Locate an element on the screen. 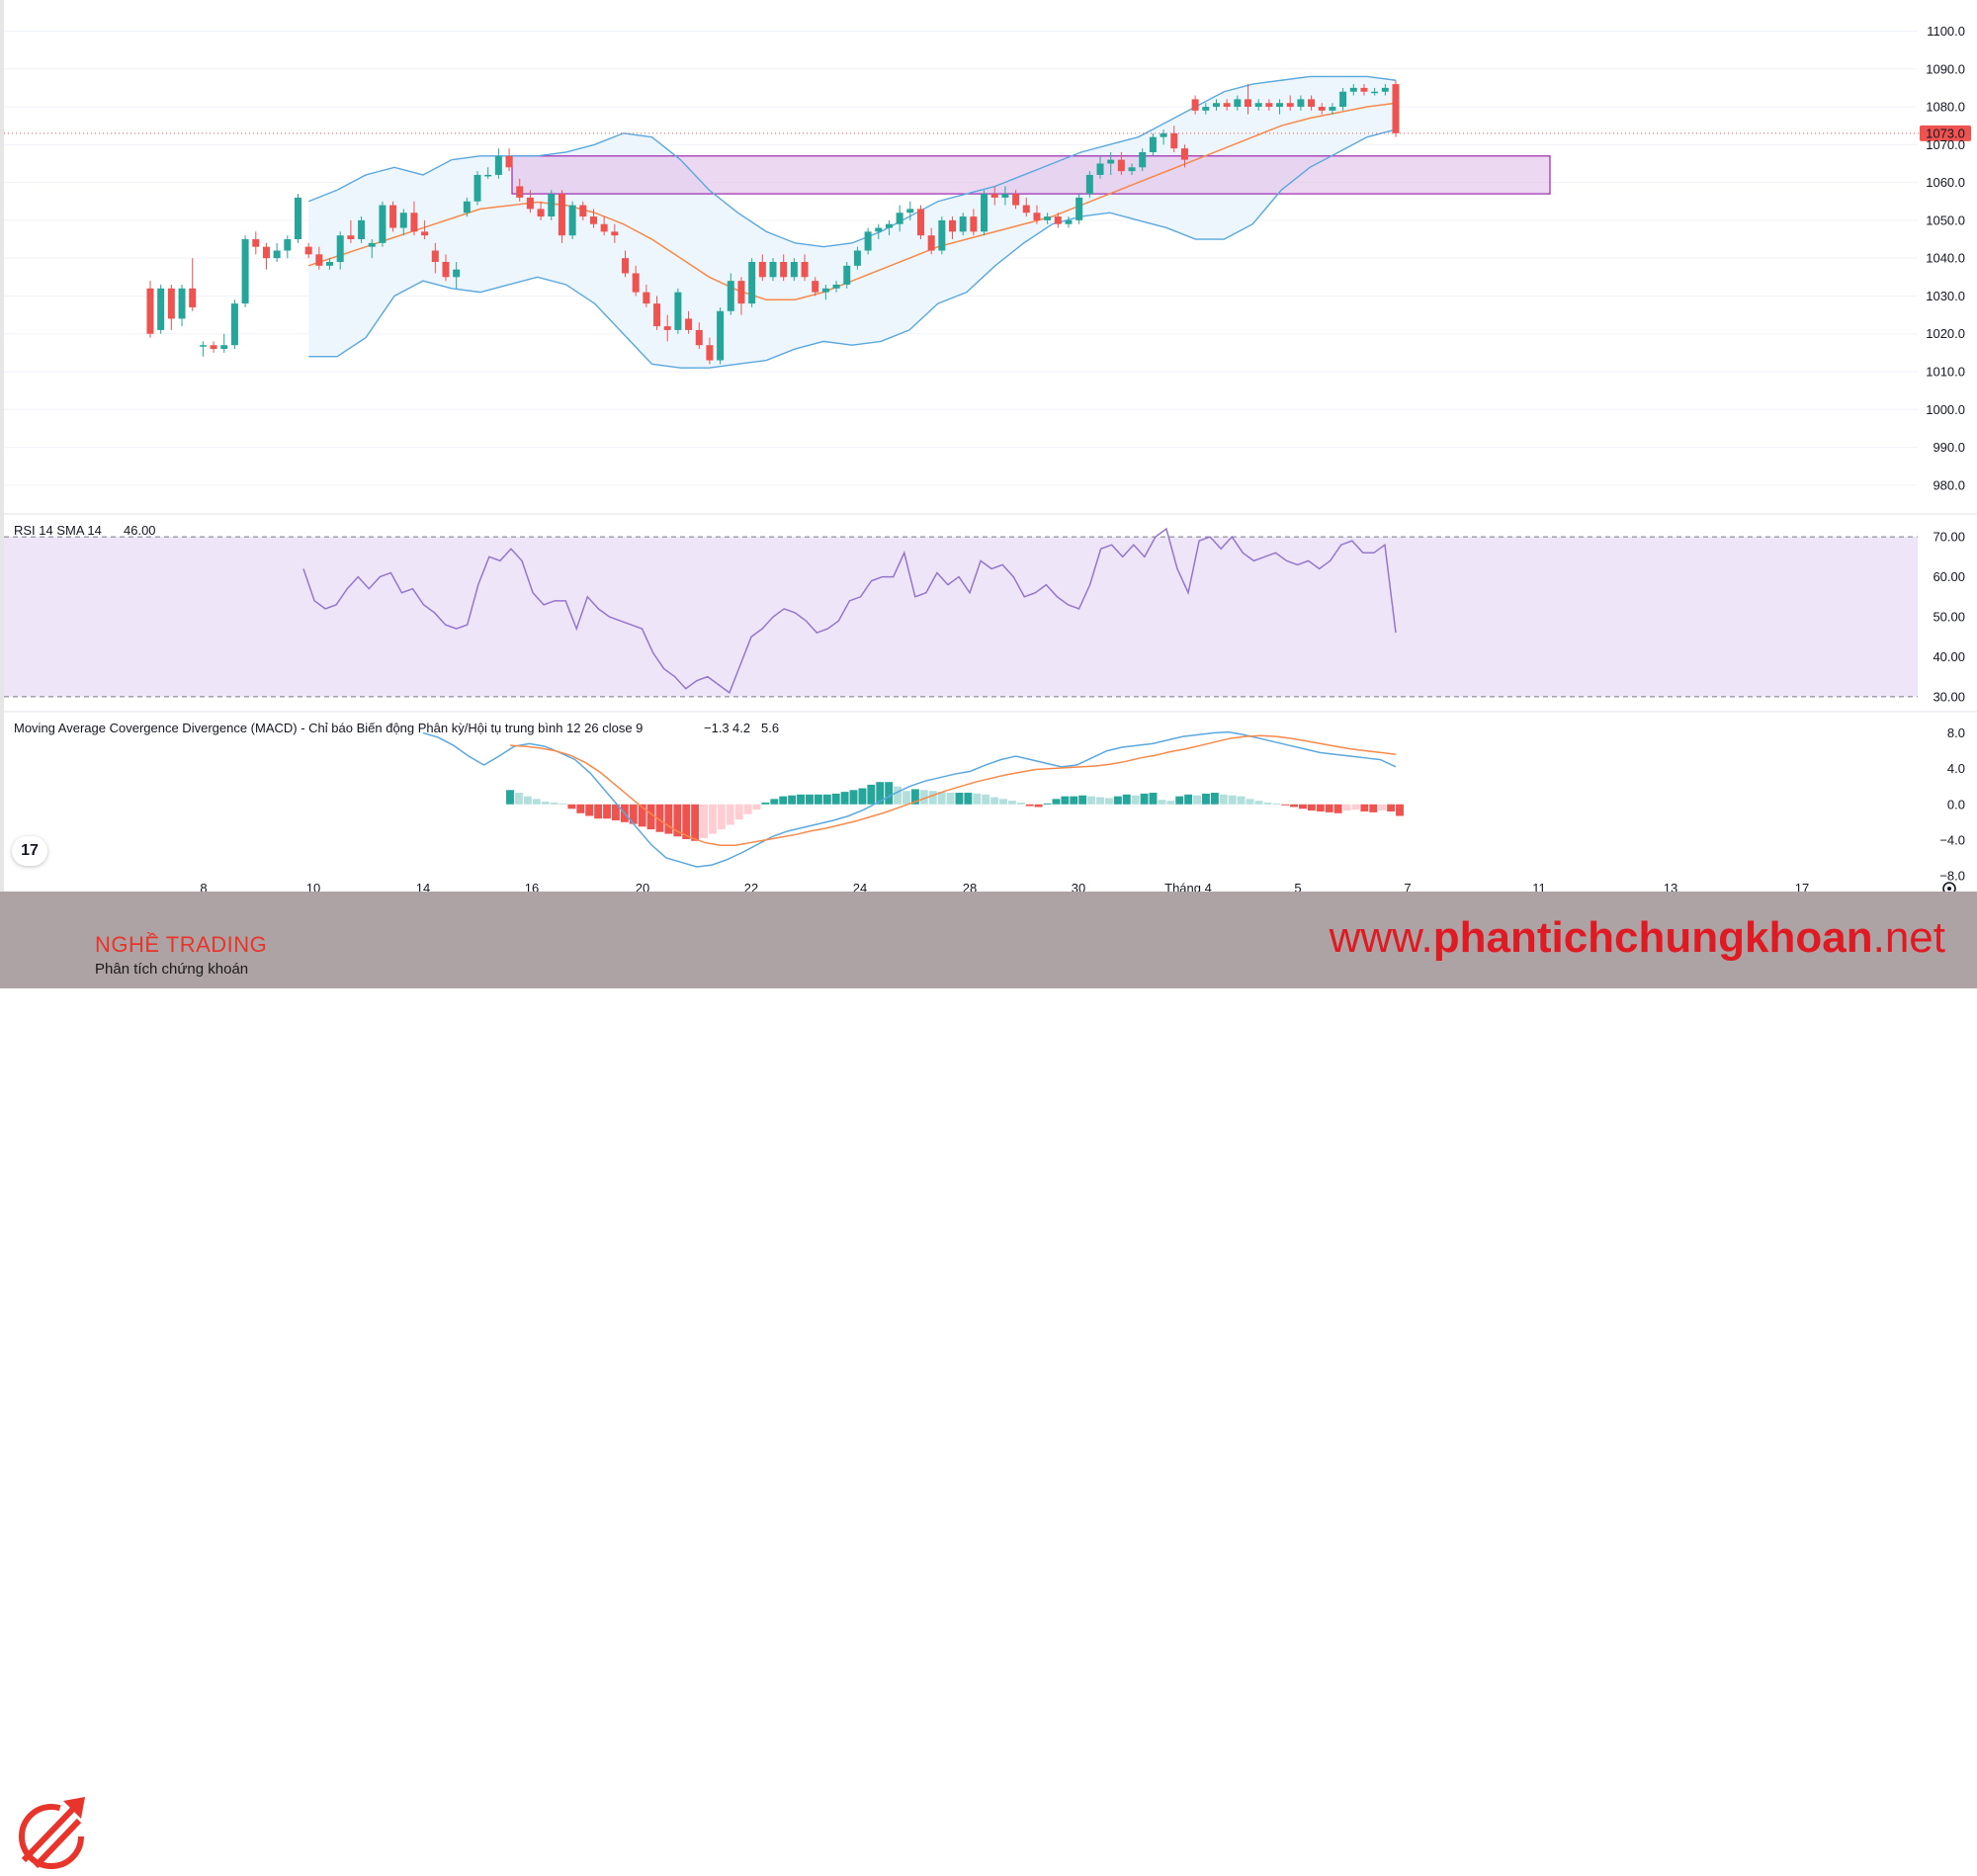 Image resolution: width=1977 pixels, height=1876 pixels. last-price-tag is located at coordinates (1946, 133).